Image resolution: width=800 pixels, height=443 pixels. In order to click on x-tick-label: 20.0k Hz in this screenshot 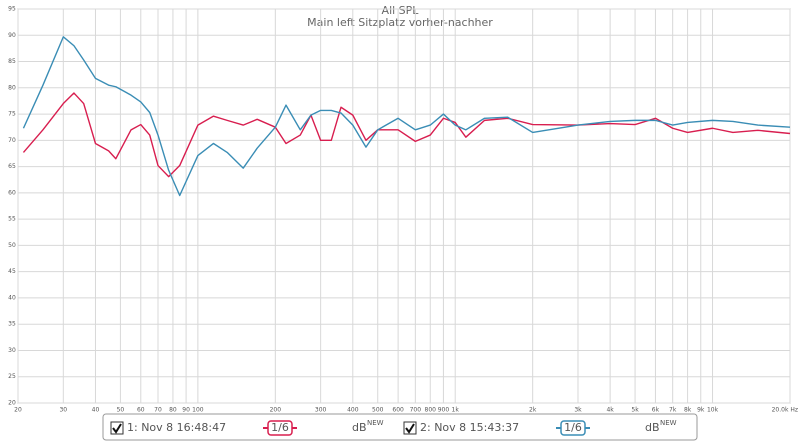, I will do `click(785, 410)`.